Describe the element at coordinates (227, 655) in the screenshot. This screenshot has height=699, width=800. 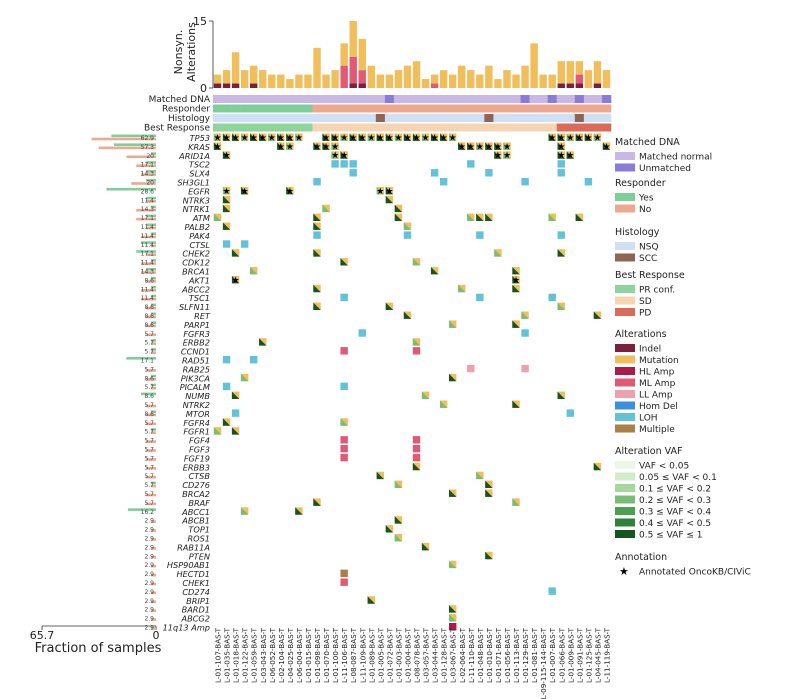
I see `sample-label: L-01-035-BAS-T` at that location.